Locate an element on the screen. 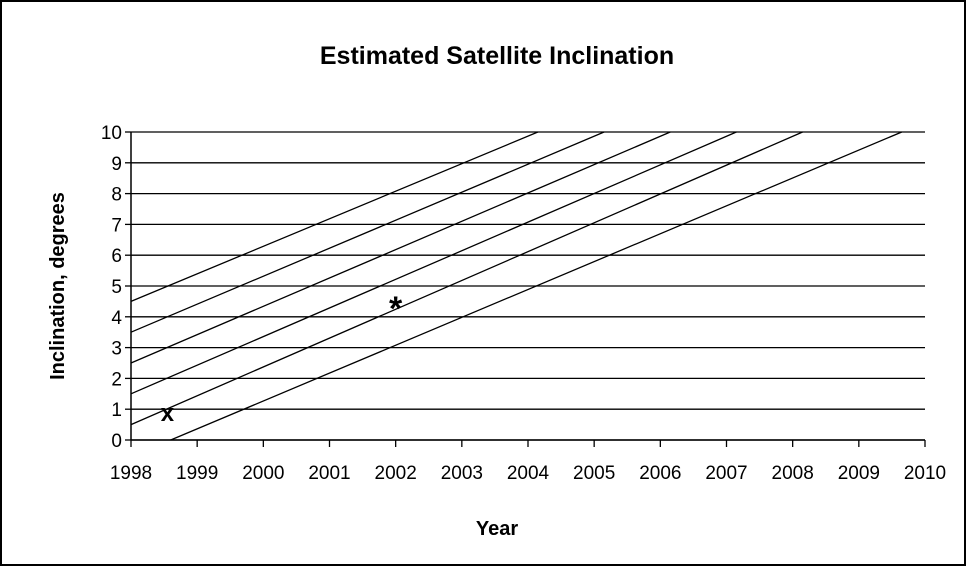 Image resolution: width=966 pixels, height=568 pixels. y-tick-label: 10 is located at coordinates (111, 133).